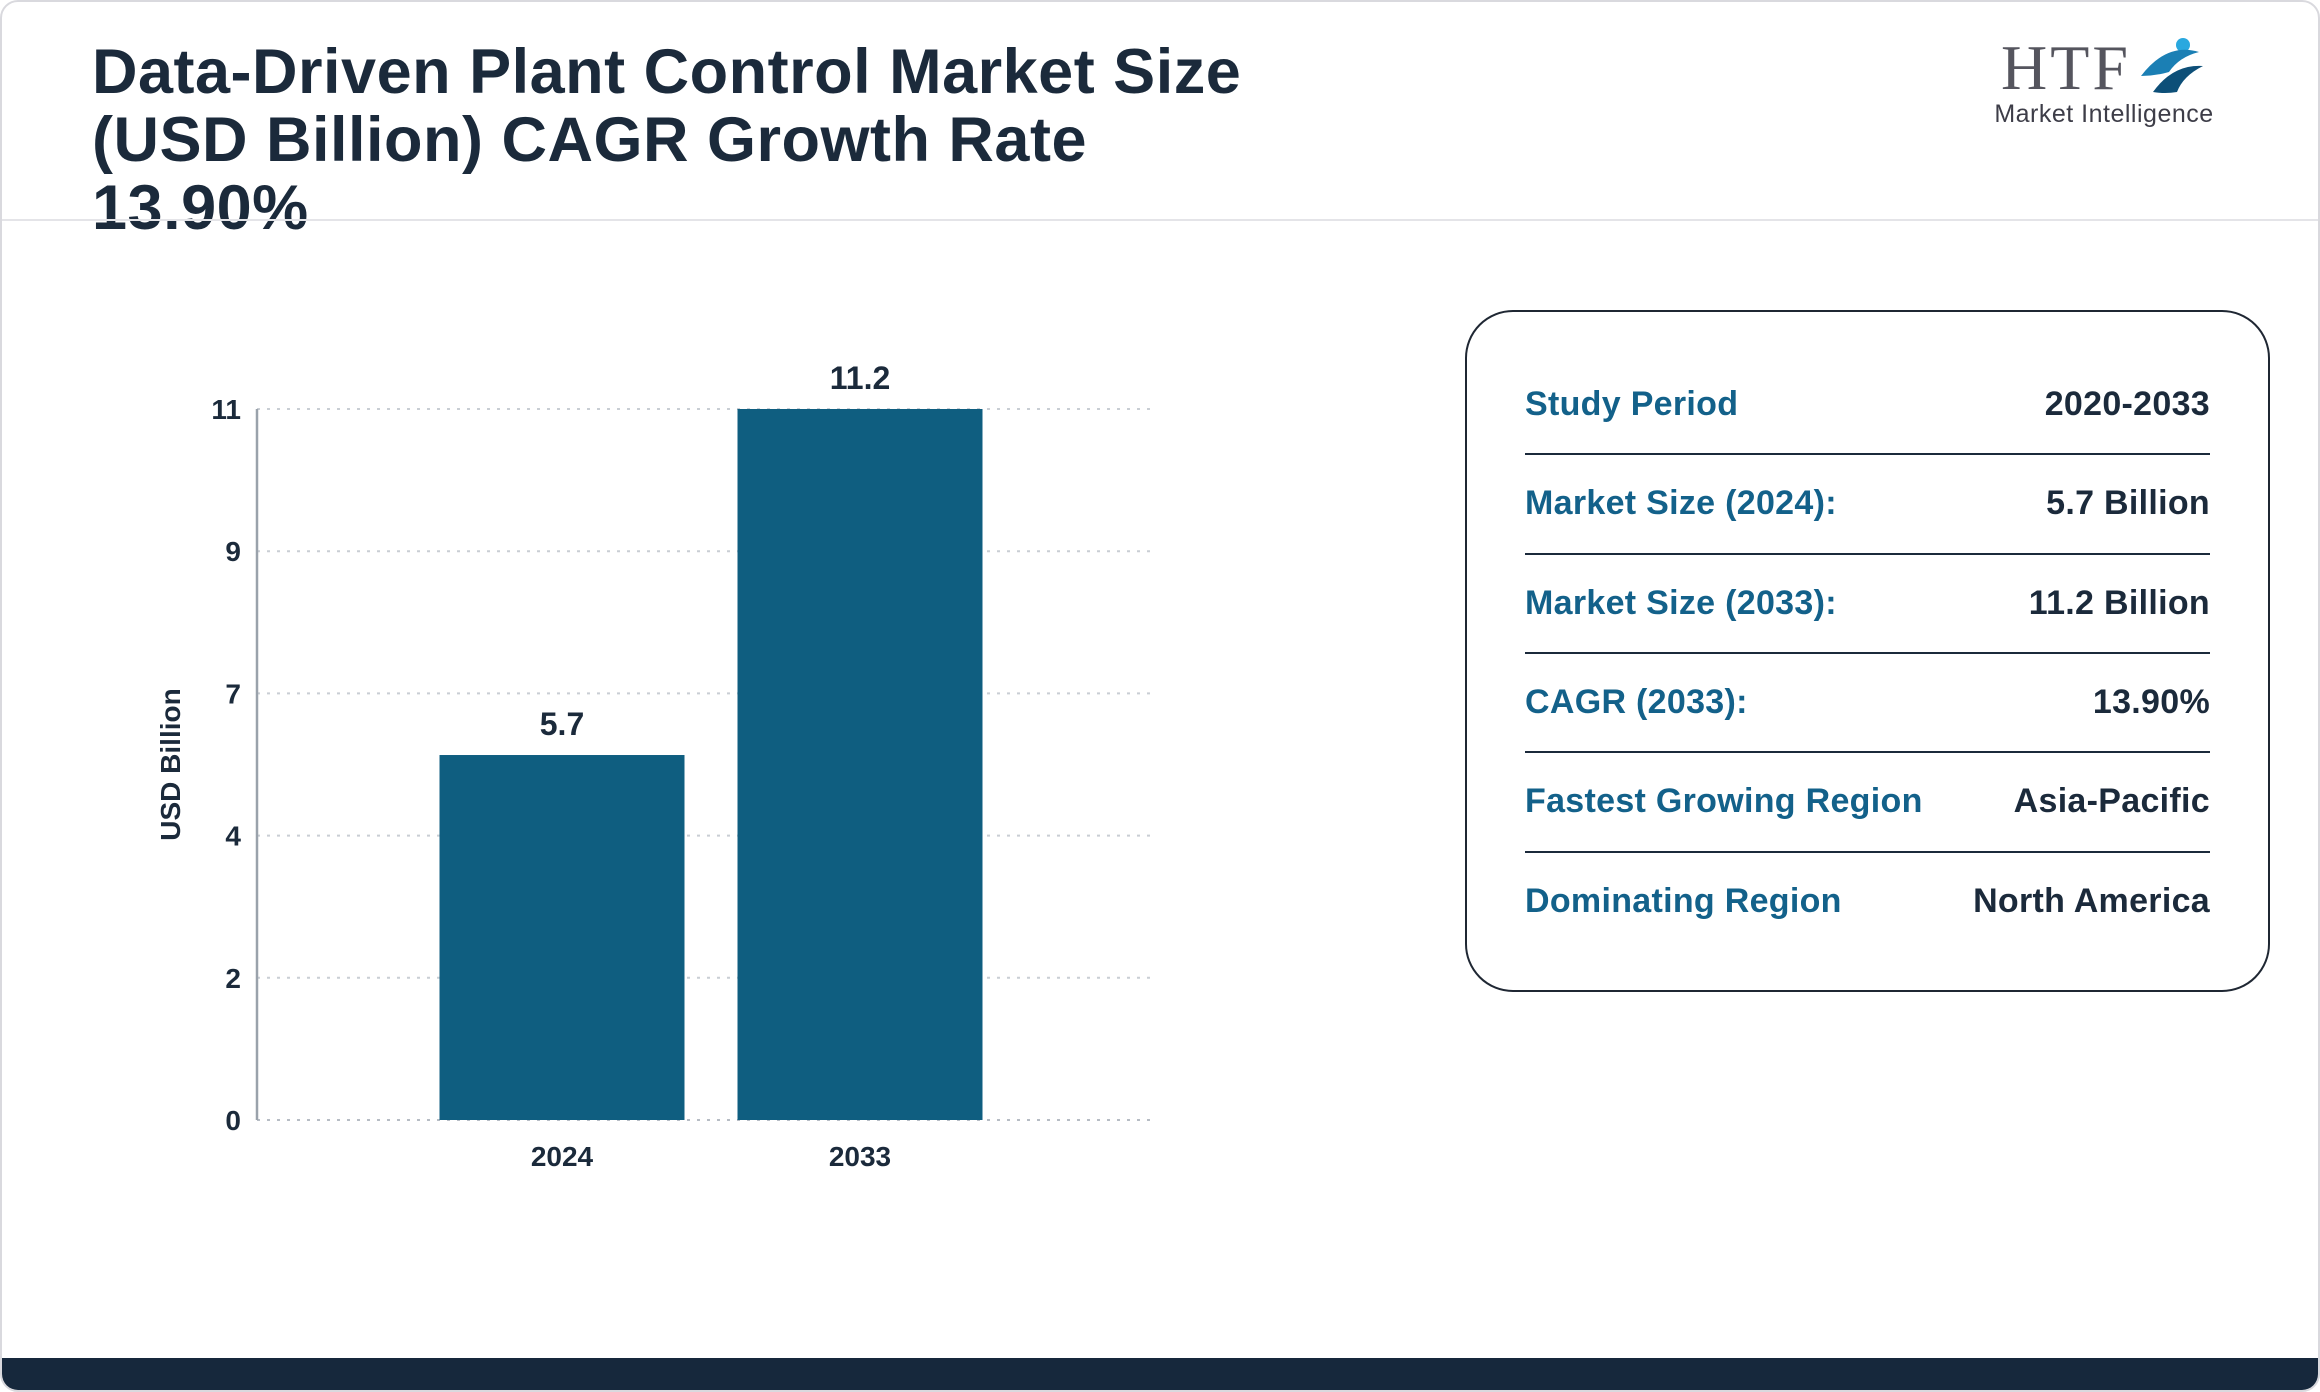  I want to click on info-value: Asia-Pacific, so click(2111, 801).